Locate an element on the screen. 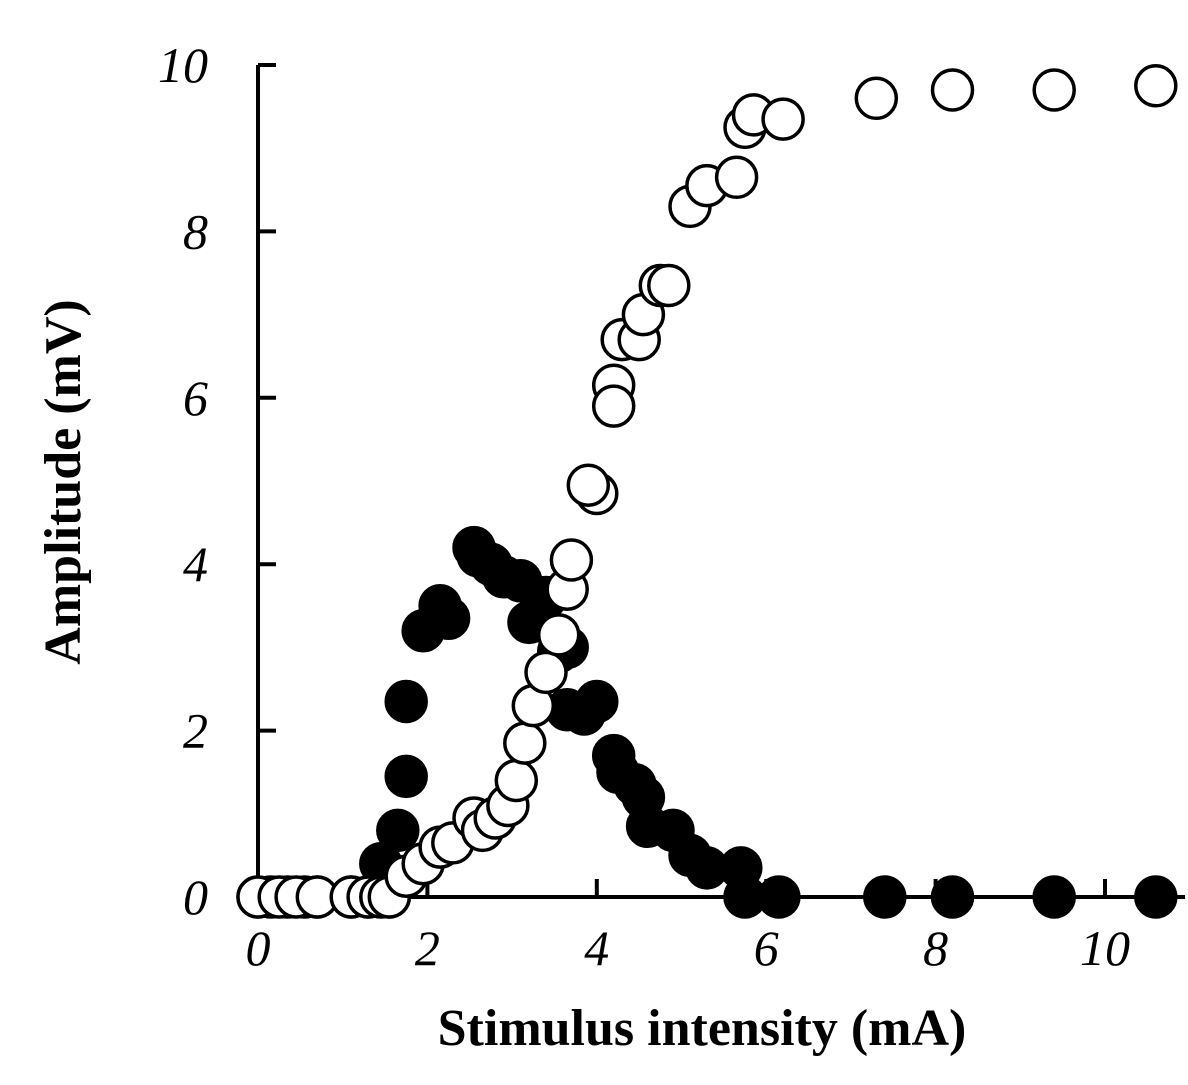  x-tick-label-0: 0 is located at coordinates (258, 948).